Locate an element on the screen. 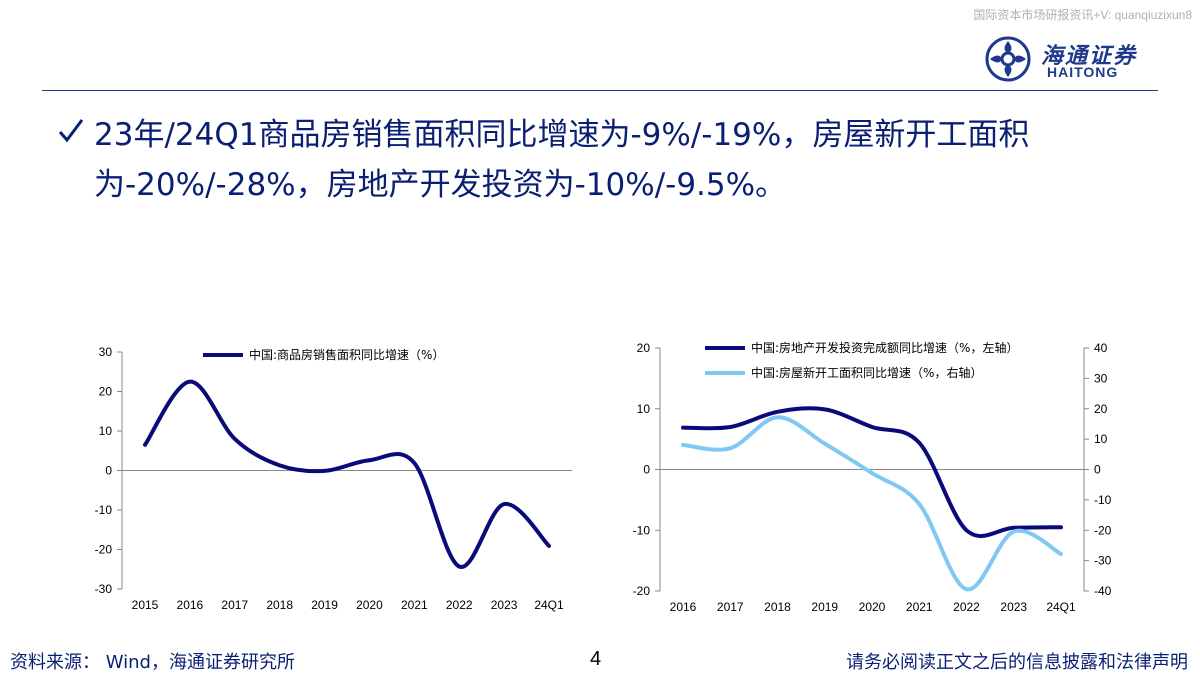 Image resolution: width=1200 pixels, height=675 pixels. y2-tick-label: 40 is located at coordinates (1101, 348).